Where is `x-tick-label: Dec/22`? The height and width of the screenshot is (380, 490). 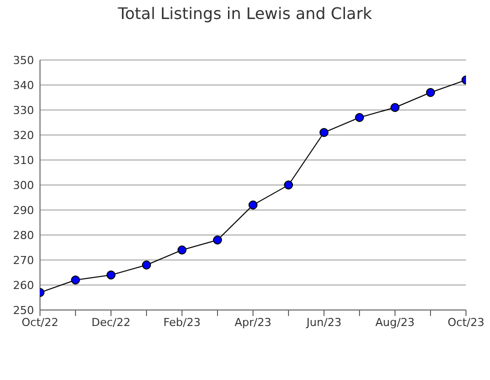
x-tick-label: Dec/22 is located at coordinates (111, 322).